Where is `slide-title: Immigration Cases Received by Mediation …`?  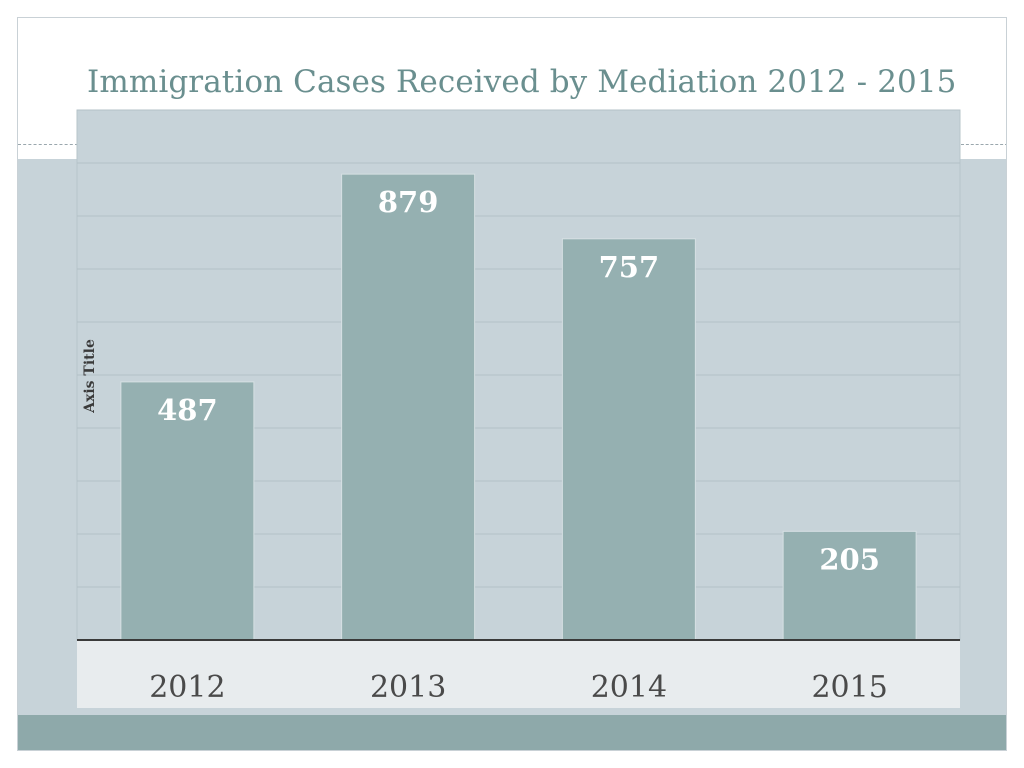
slide-title: Immigration Cases Received by Mediation … is located at coordinates (522, 82).